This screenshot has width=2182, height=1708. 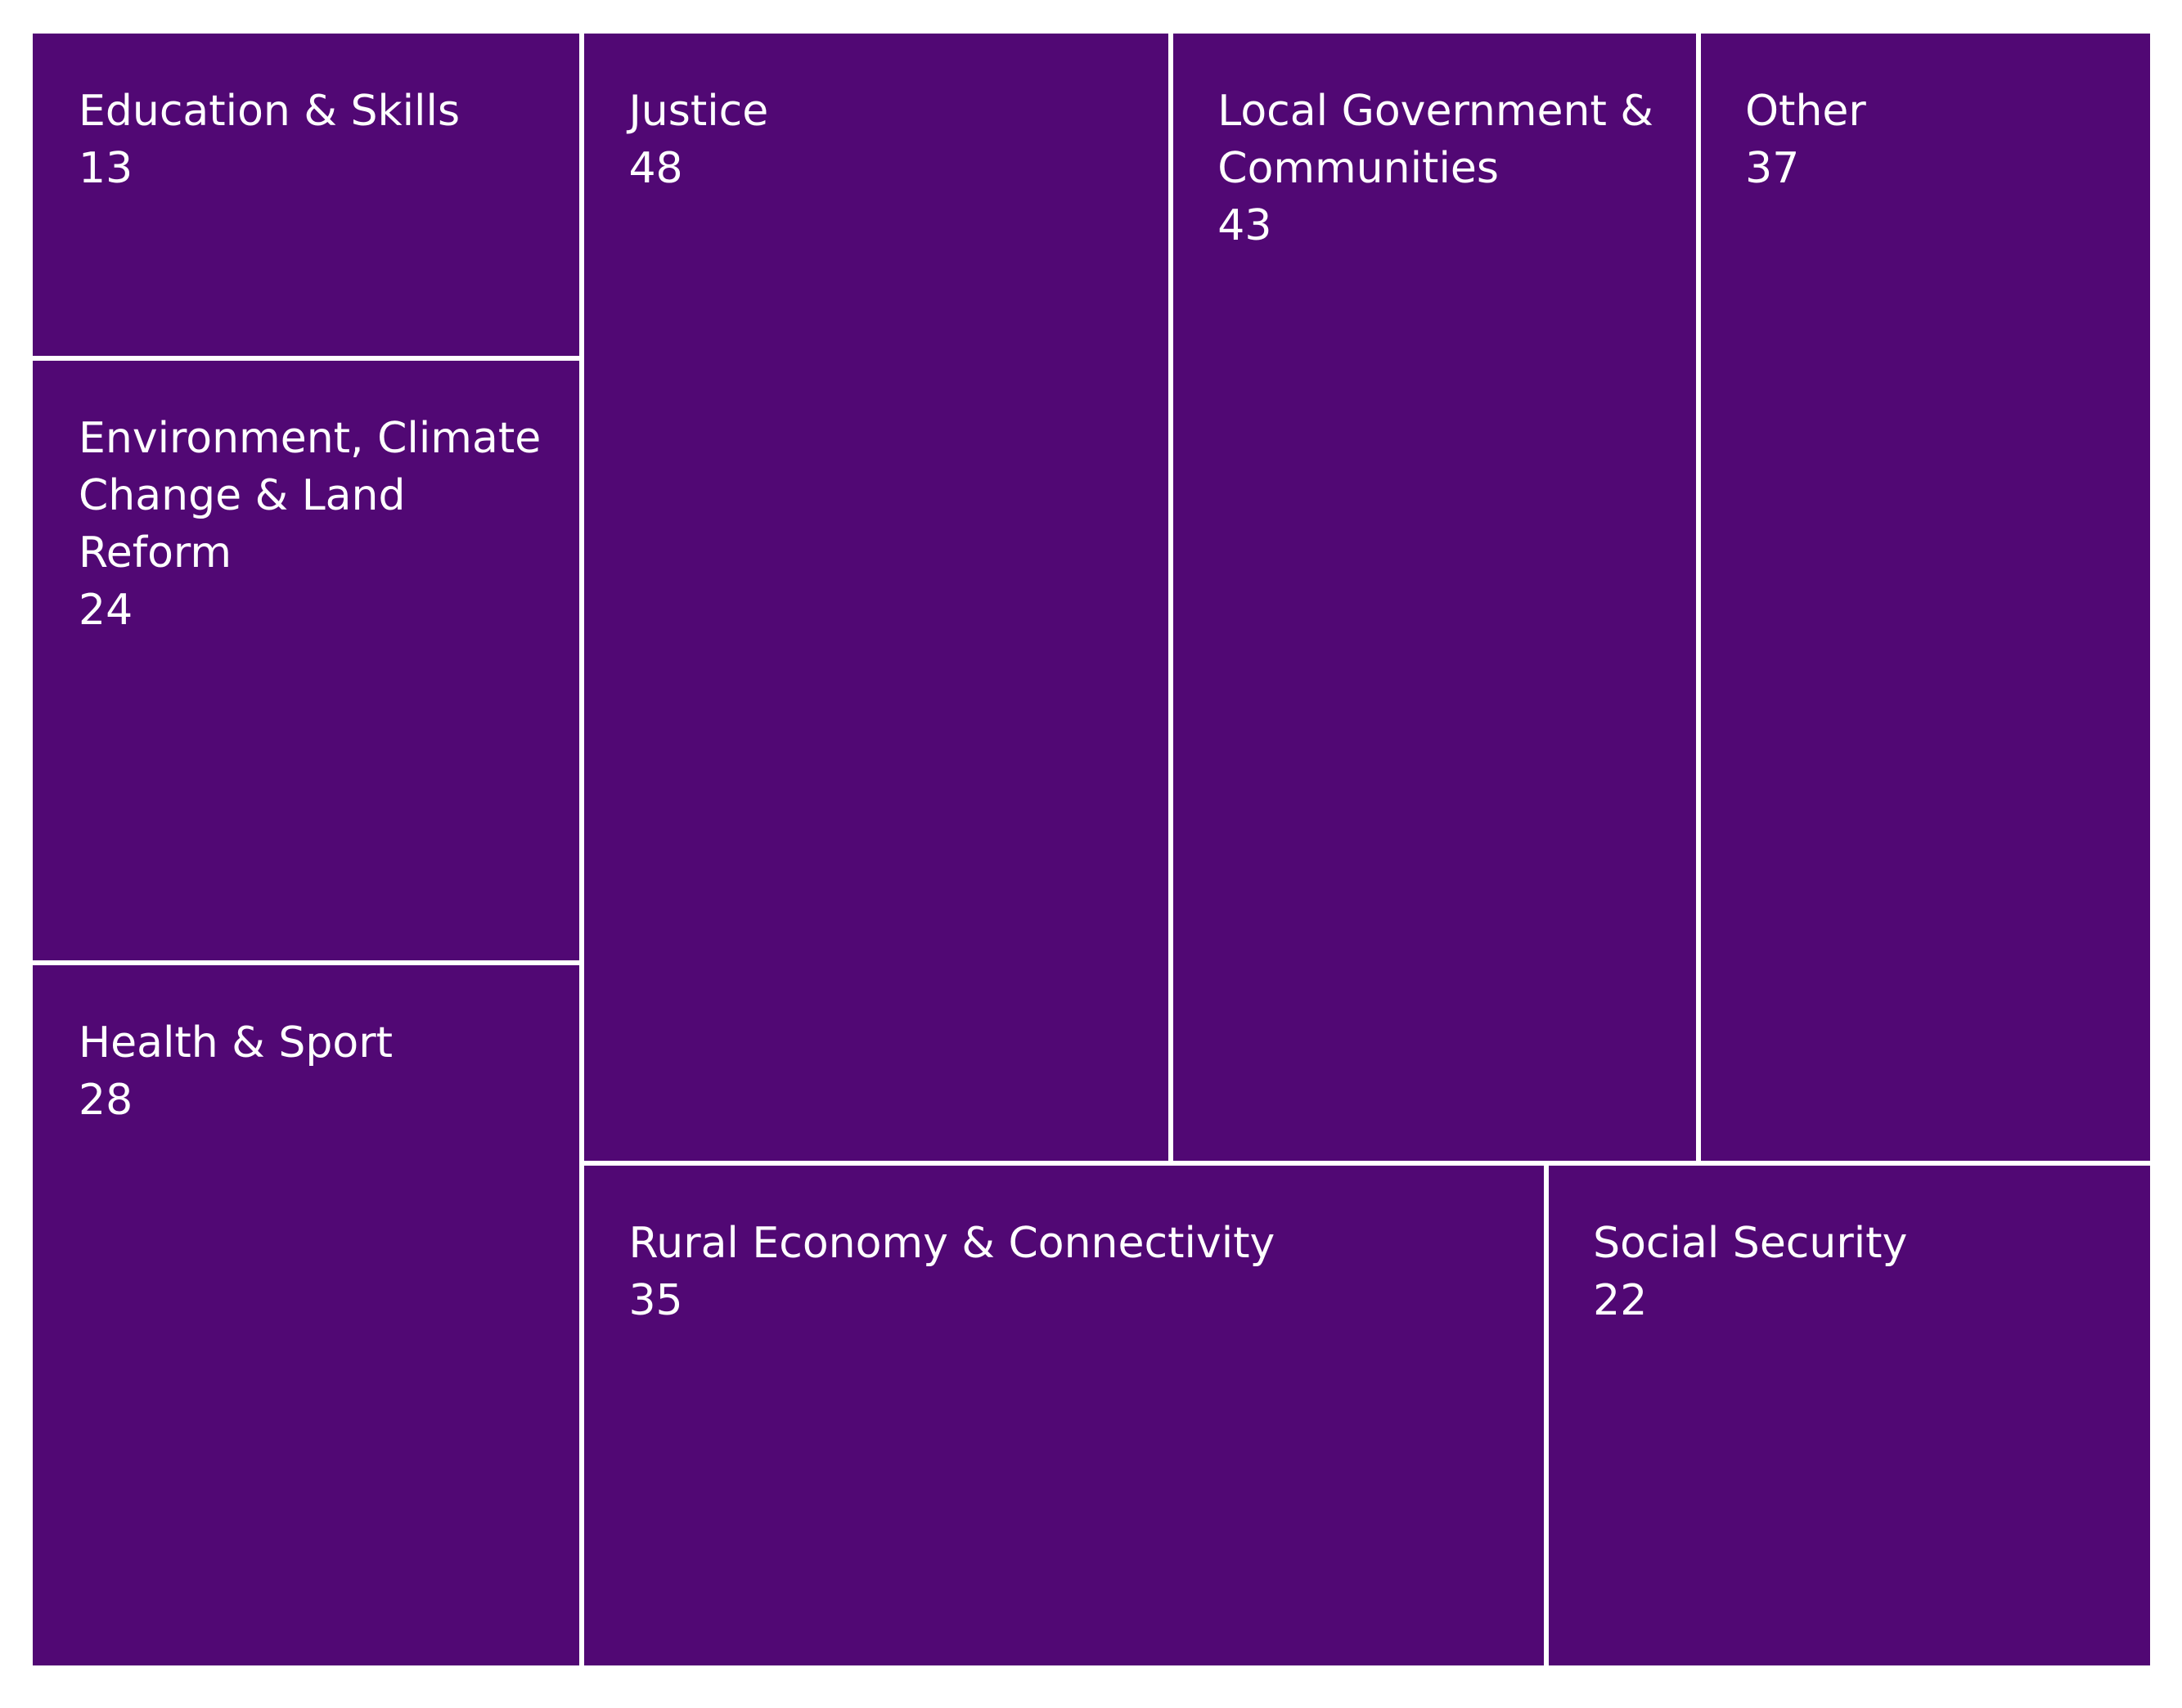 I want to click on tile-value: 13, so click(x=106, y=169).